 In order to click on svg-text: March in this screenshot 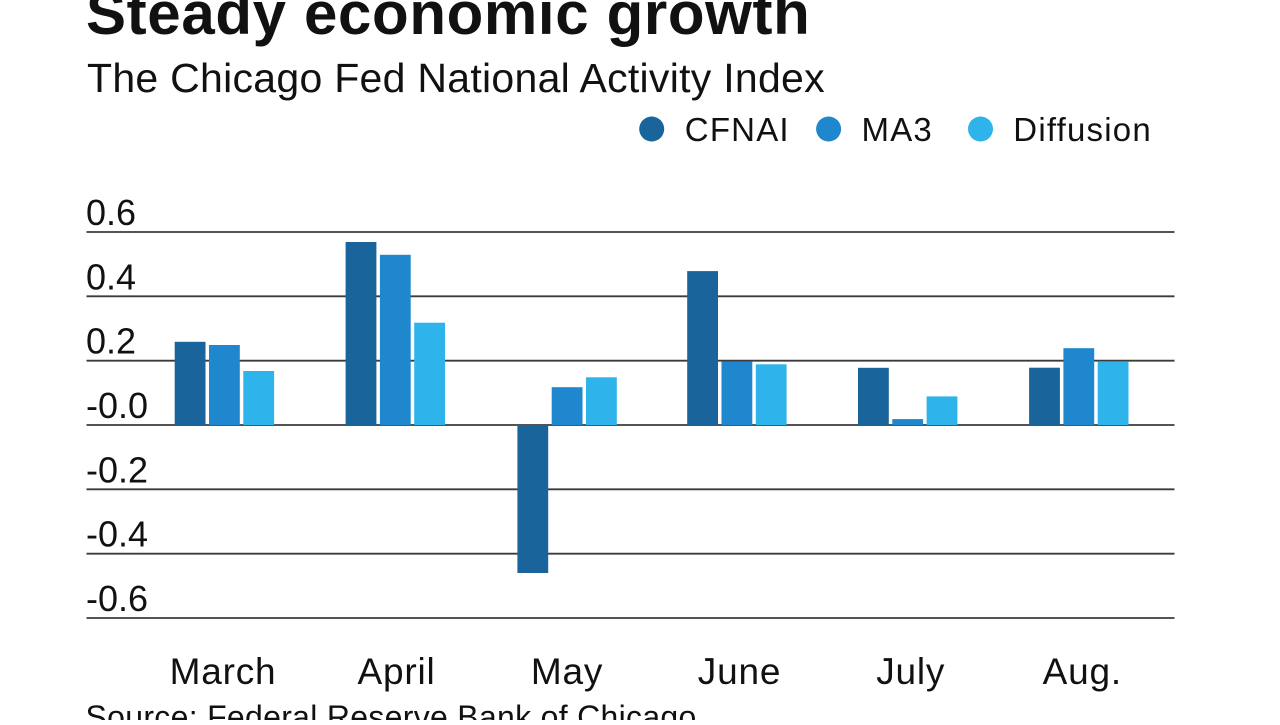, I will do `click(223, 671)`.